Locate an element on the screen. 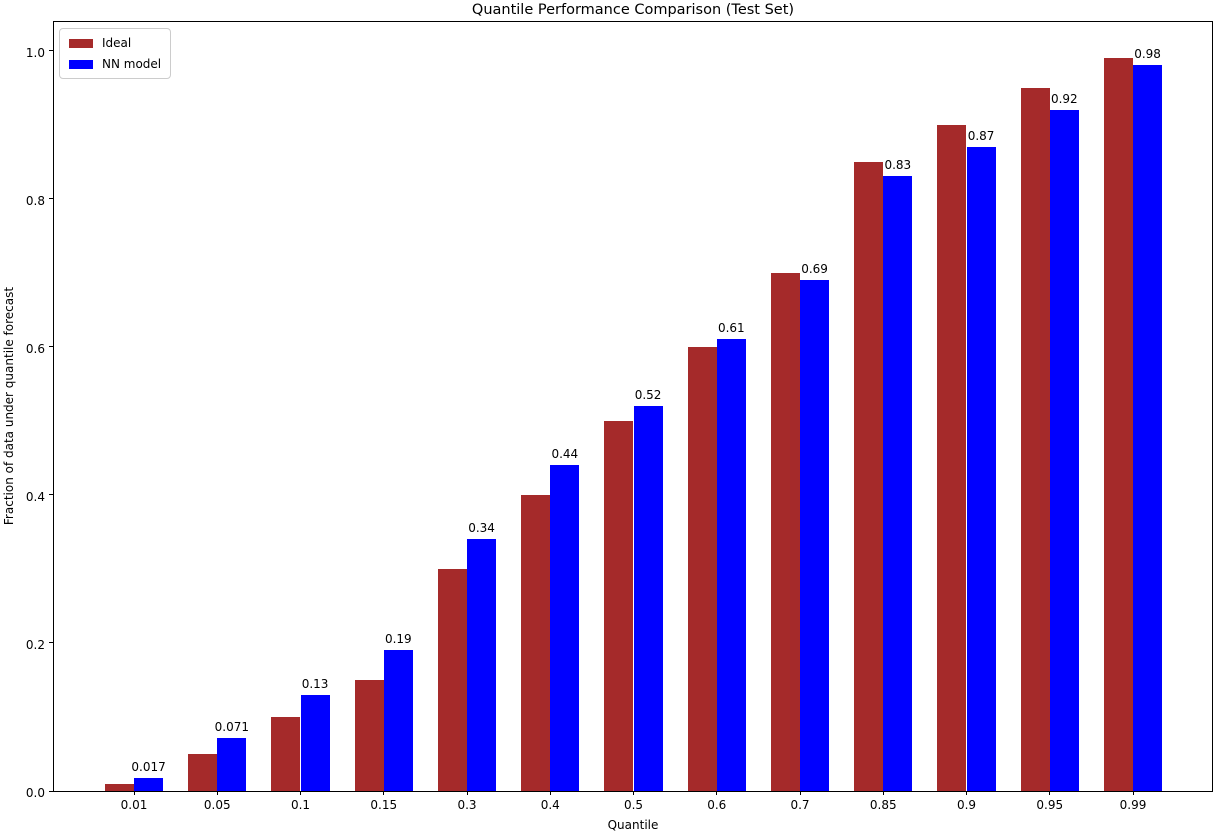 The height and width of the screenshot is (835, 1213). legend-label-ideal: Ideal is located at coordinates (117, 43).